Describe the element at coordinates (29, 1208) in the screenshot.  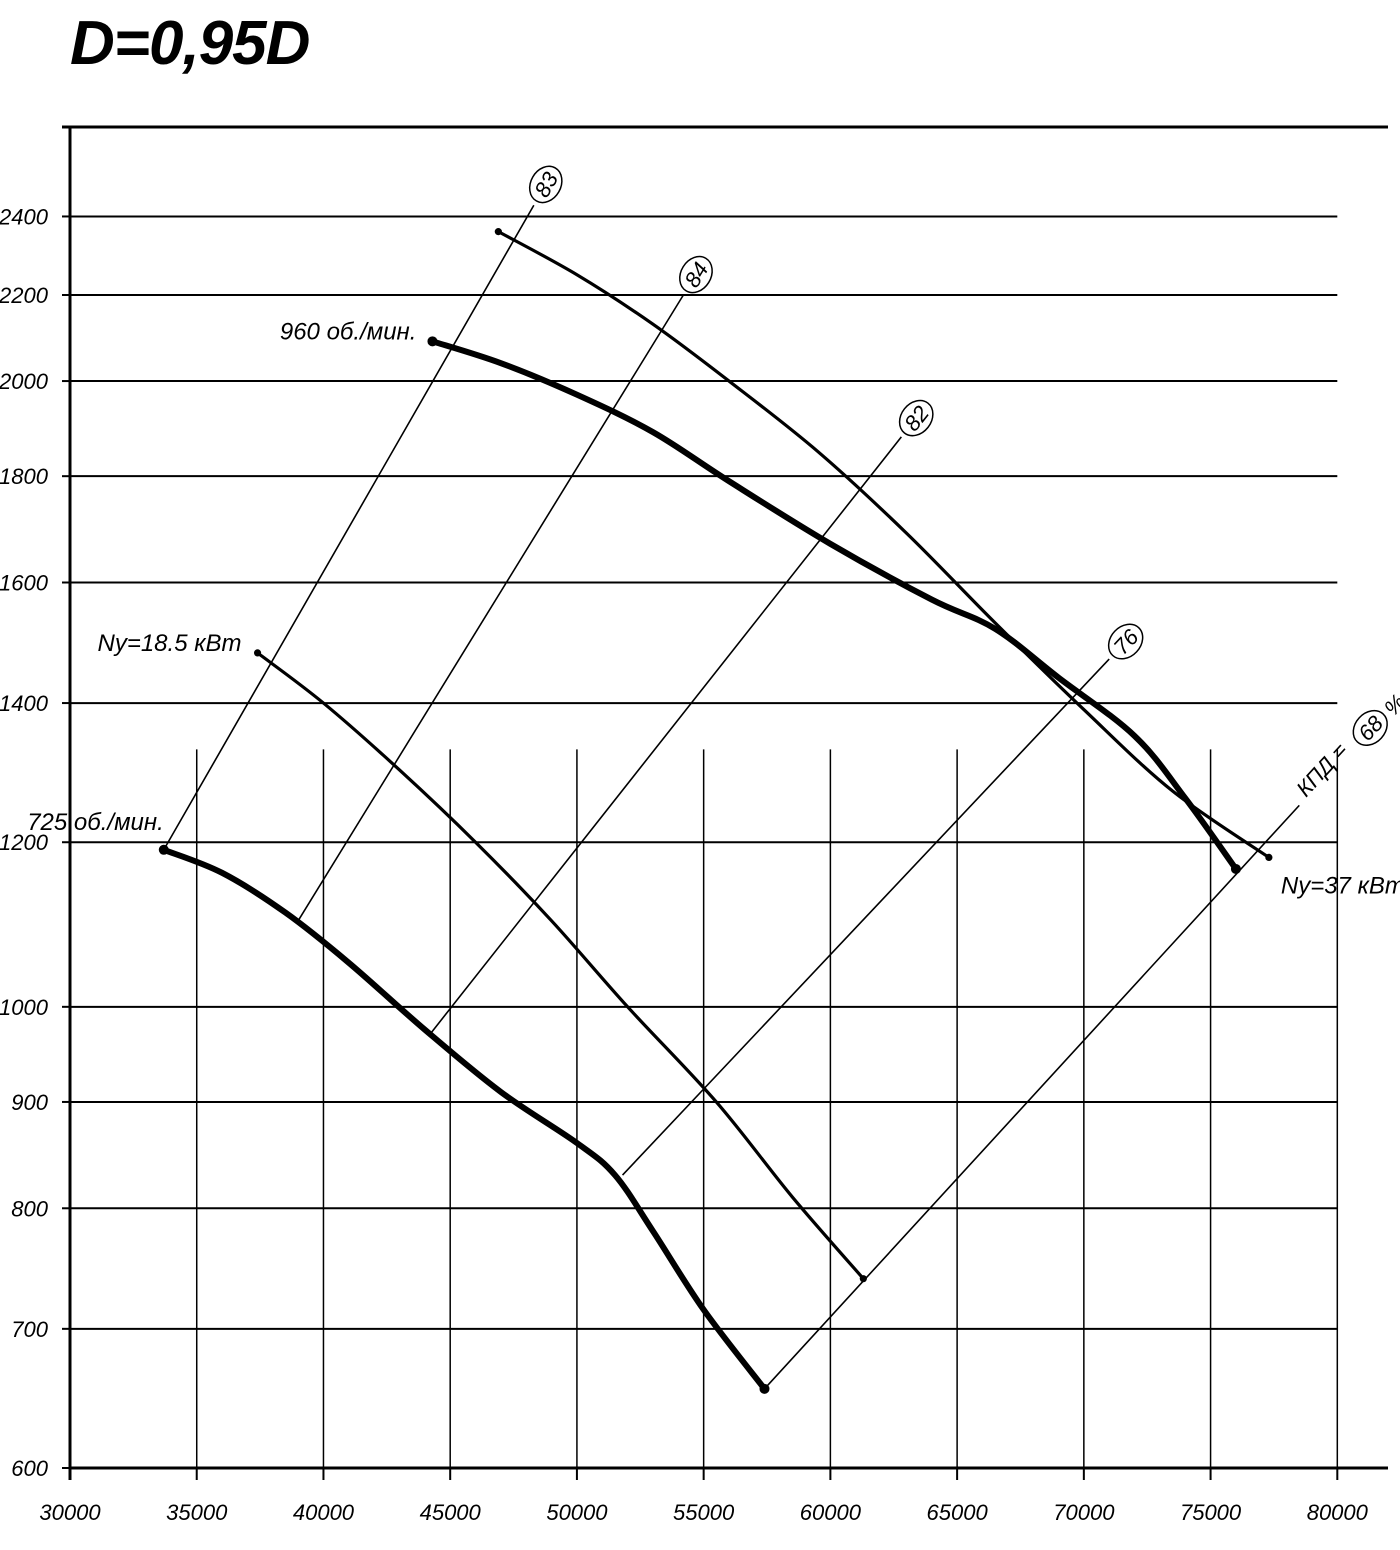
I see `y-tick-label: 800` at that location.